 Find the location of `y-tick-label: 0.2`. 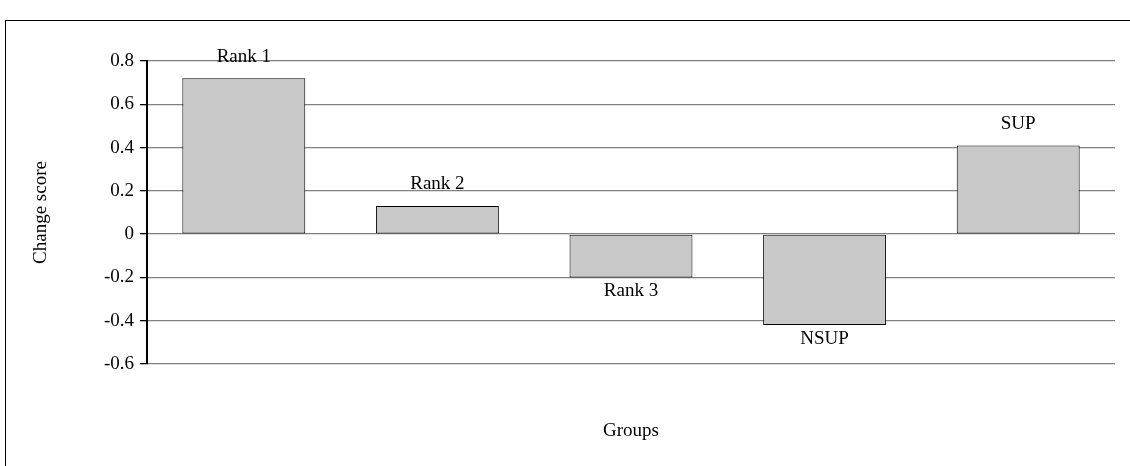

y-tick-label: 0.2 is located at coordinates (122, 189).